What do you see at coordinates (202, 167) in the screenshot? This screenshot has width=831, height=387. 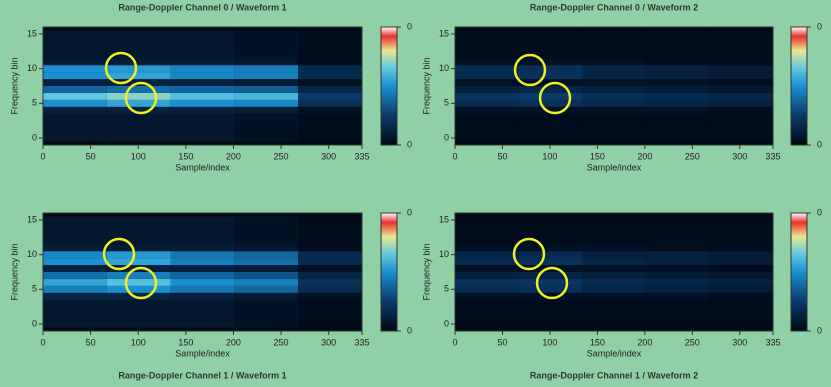 I see `x-axis-label: Sample/index` at bounding box center [202, 167].